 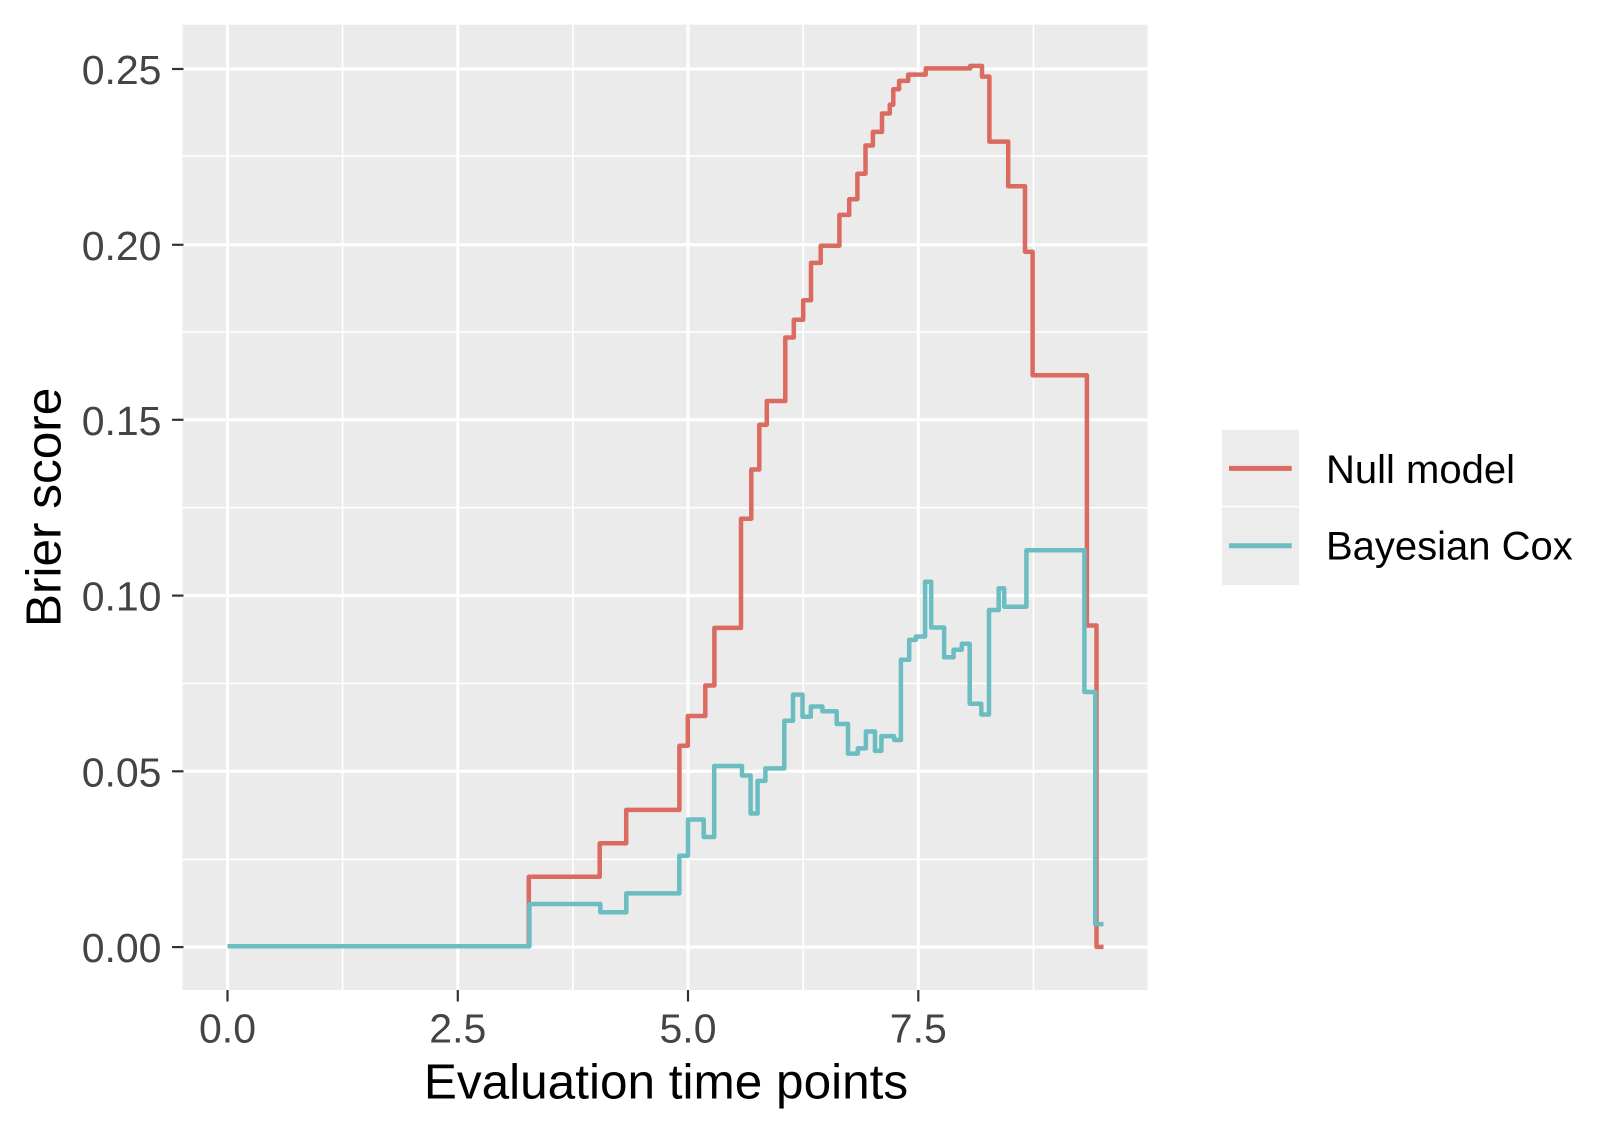 I want to click on svg-text: 0.20, so click(x=122, y=246).